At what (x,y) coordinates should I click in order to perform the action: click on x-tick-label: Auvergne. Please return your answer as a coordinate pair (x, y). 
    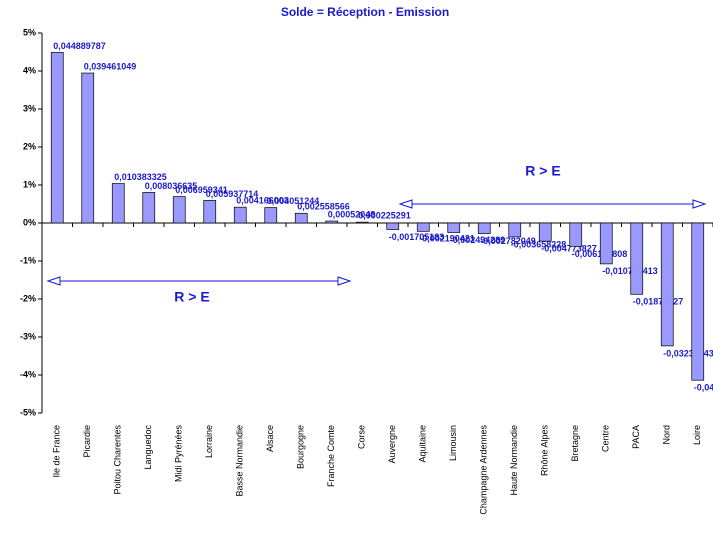
    Looking at the image, I should click on (392, 444).